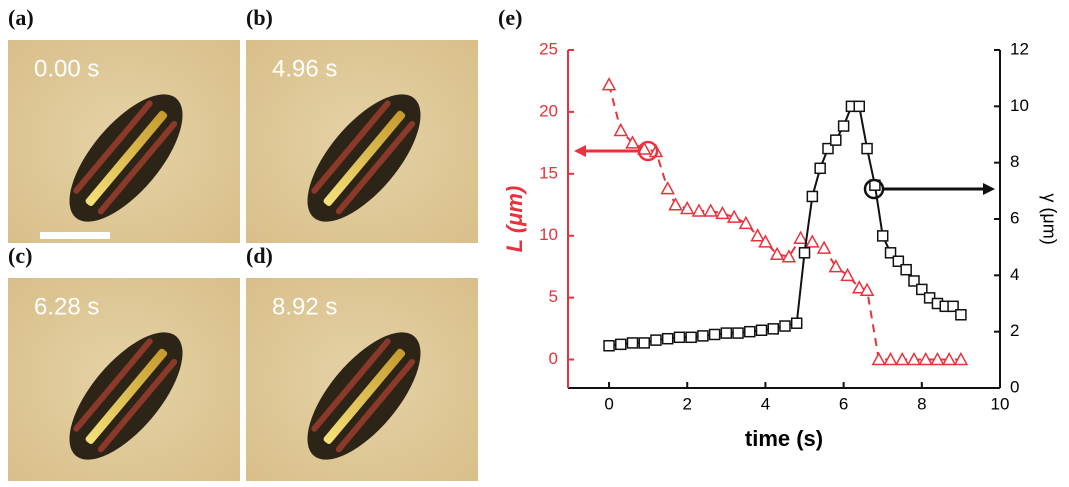  I want to click on y2-tick-label: 2, so click(1014, 330).